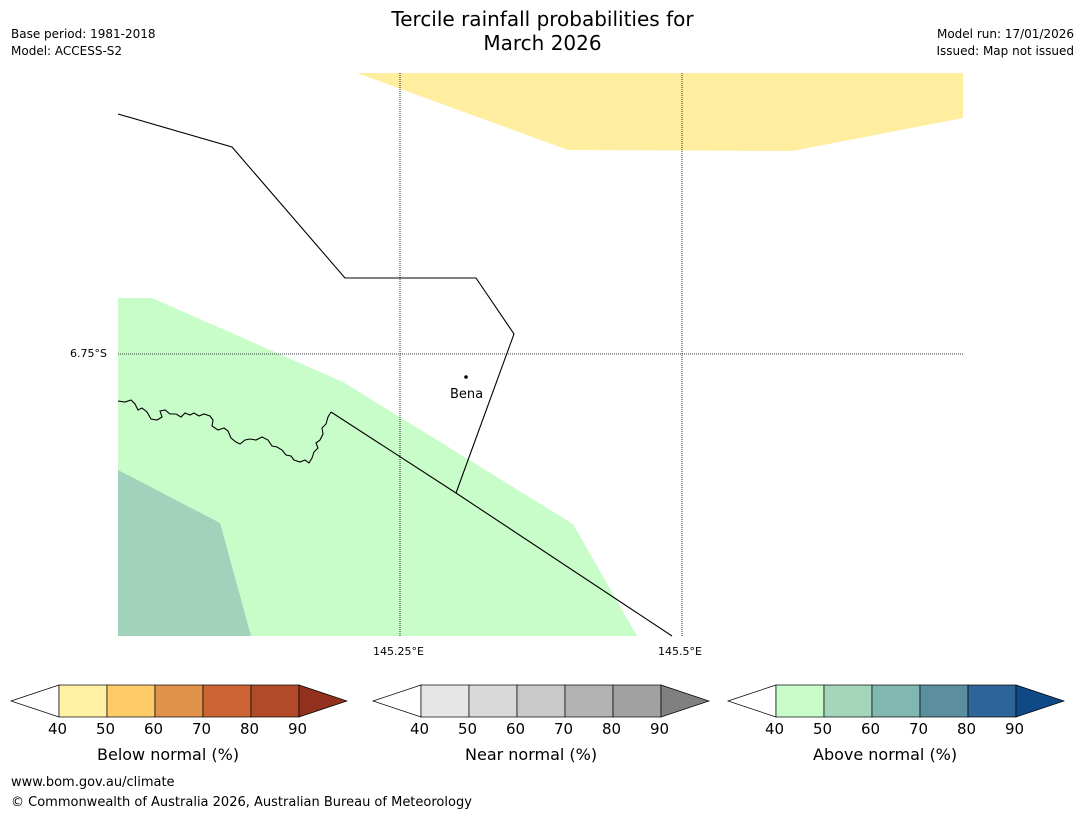  I want to click on near-normal-tick: 90, so click(660, 729).